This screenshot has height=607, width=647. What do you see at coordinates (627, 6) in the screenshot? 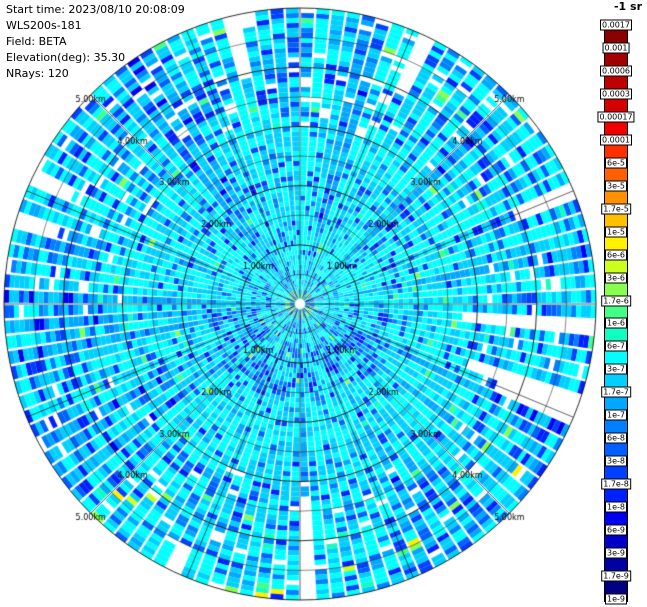
I see `colorbar-units-label: -1 sr` at bounding box center [627, 6].